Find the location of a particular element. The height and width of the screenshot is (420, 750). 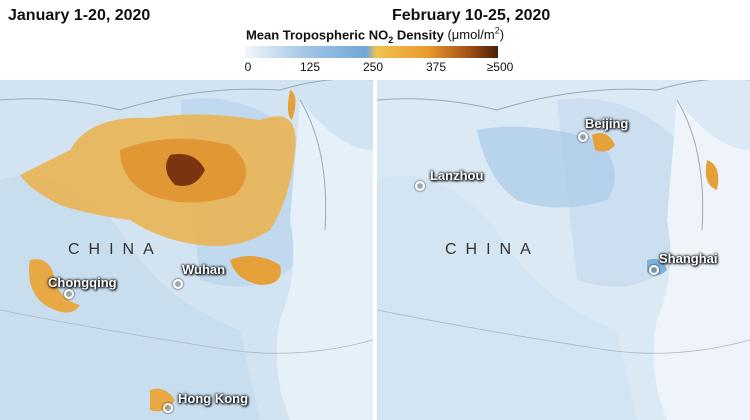

legend-title-subscript: 2 is located at coordinates (391, 39).